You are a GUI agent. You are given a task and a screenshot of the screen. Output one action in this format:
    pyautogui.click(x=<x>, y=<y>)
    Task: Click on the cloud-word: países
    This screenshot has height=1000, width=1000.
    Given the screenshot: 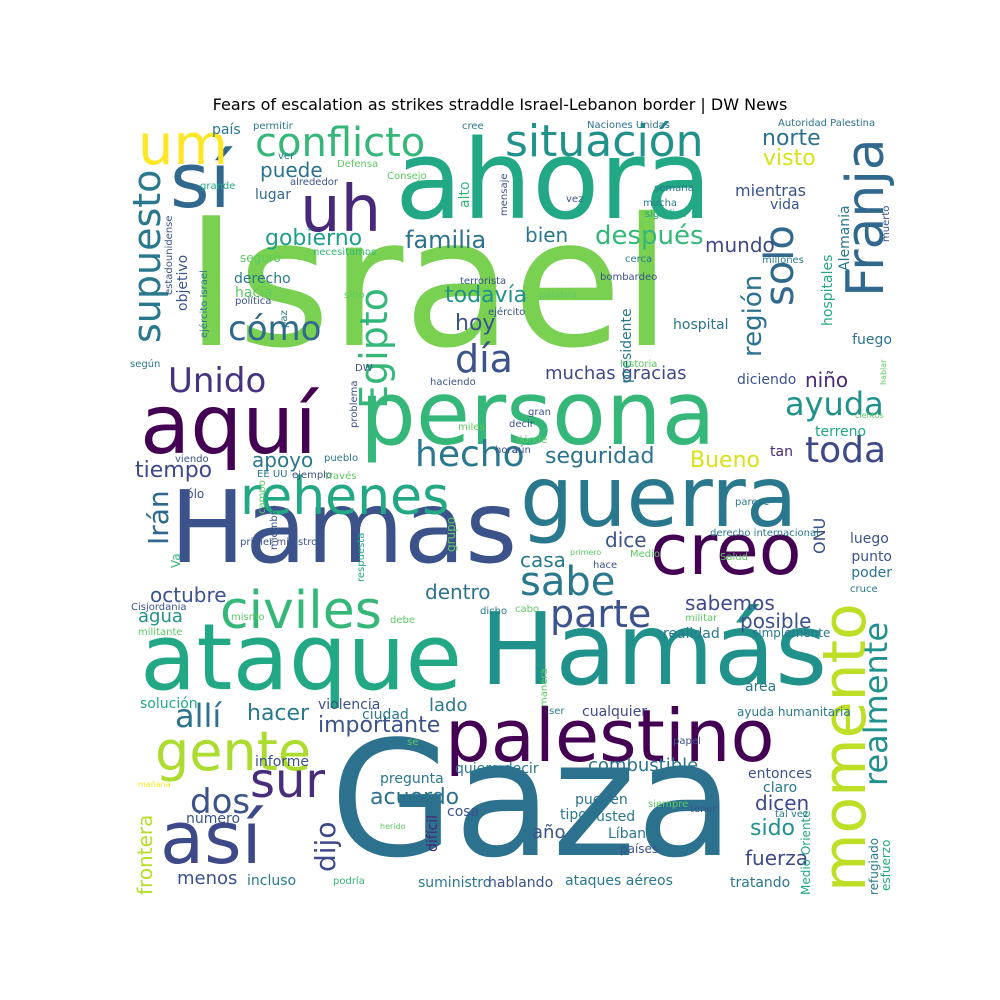 What is the action you would take?
    pyautogui.click(x=639, y=849)
    